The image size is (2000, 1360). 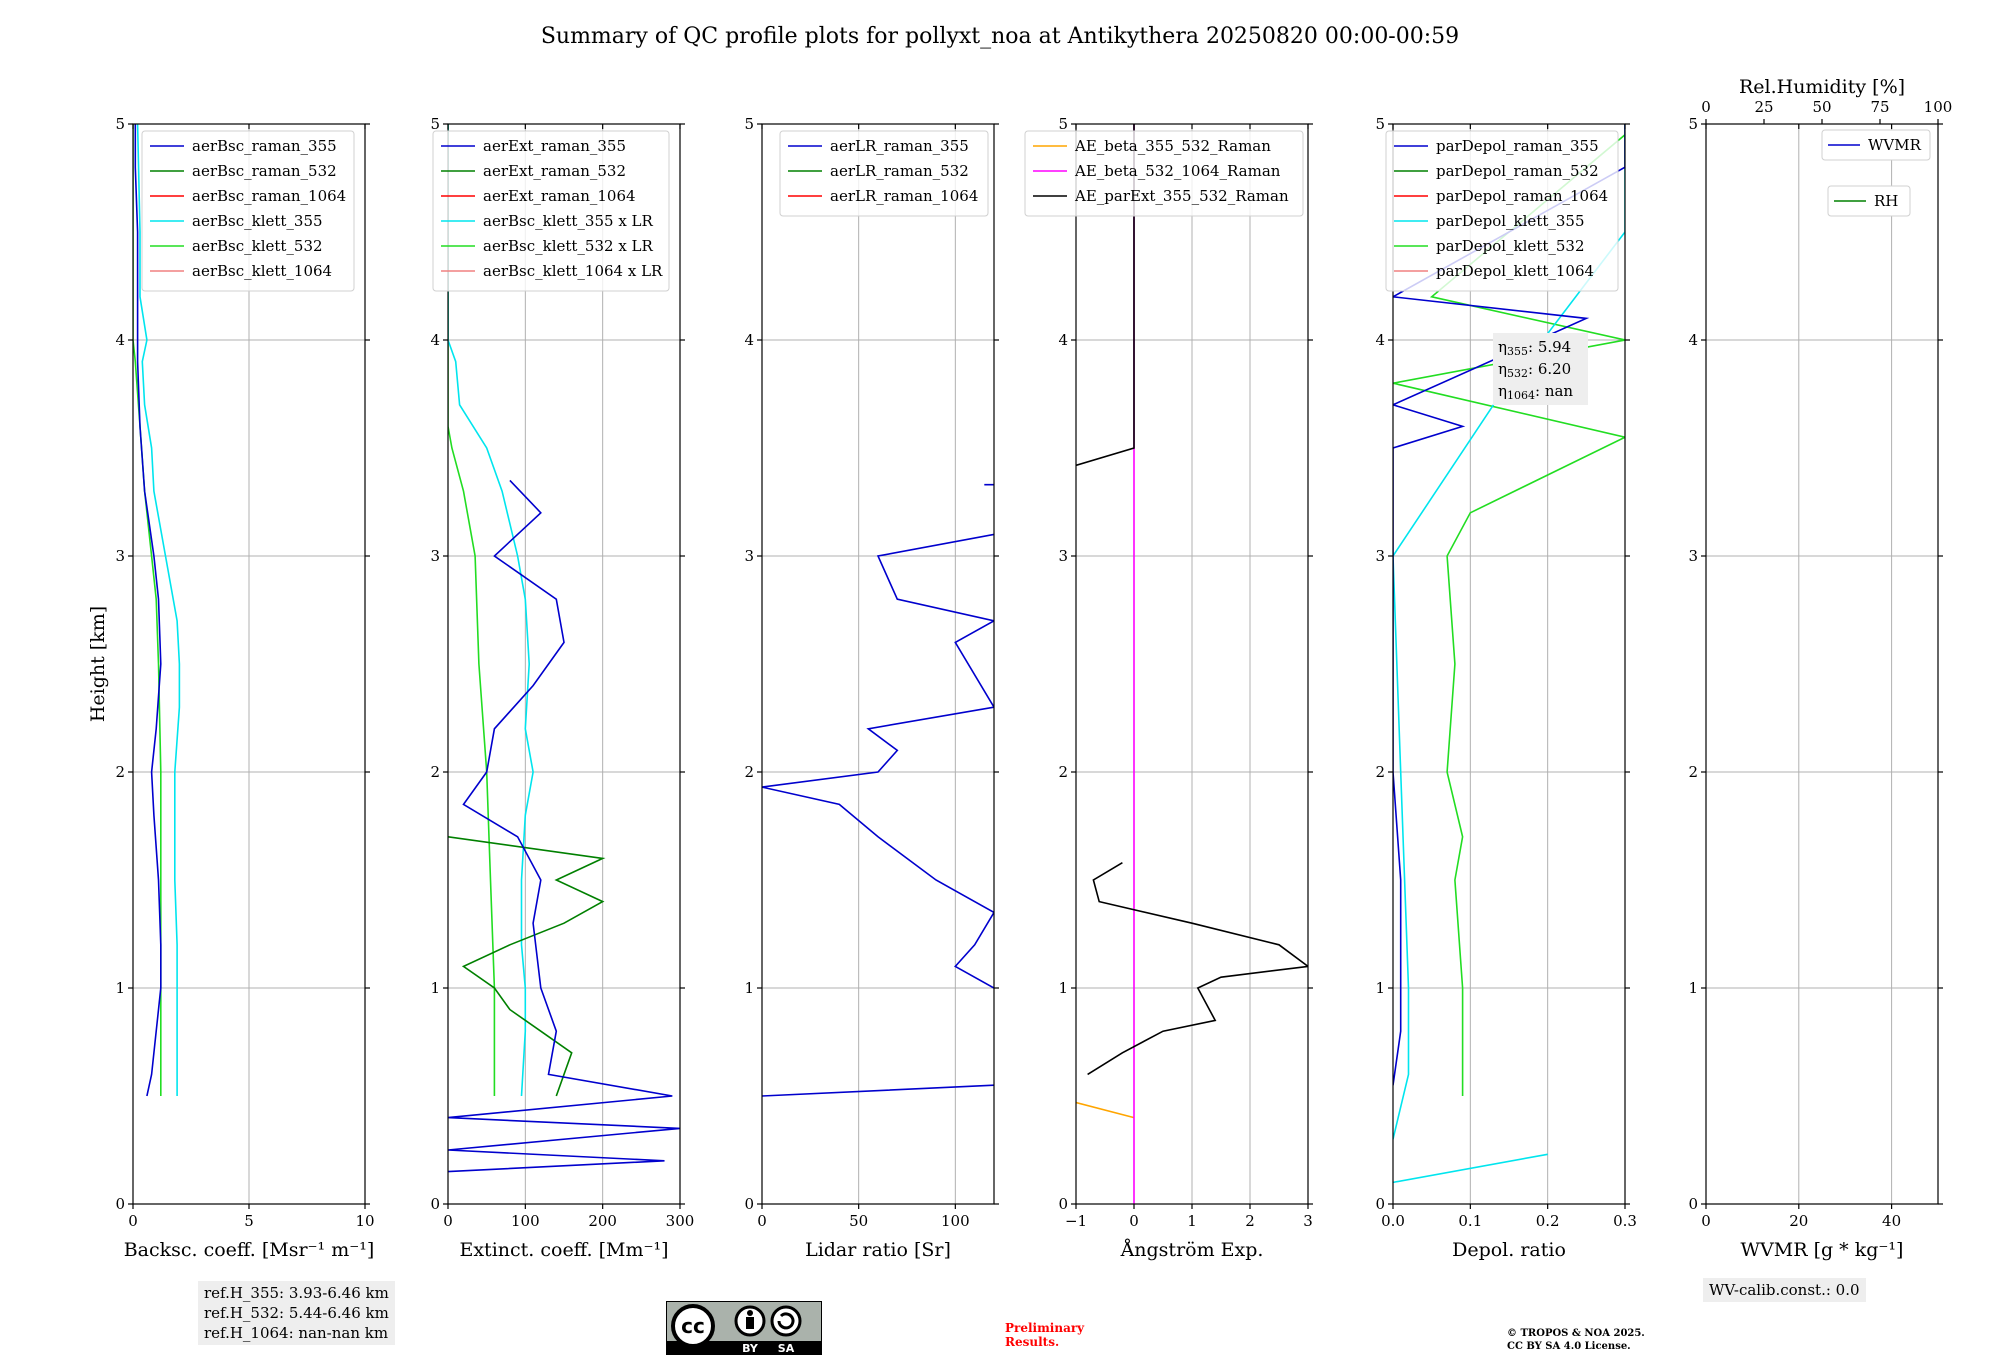 What do you see at coordinates (878, 1250) in the screenshot?
I see `x-axis-label: Lidar ratio [Sr]` at bounding box center [878, 1250].